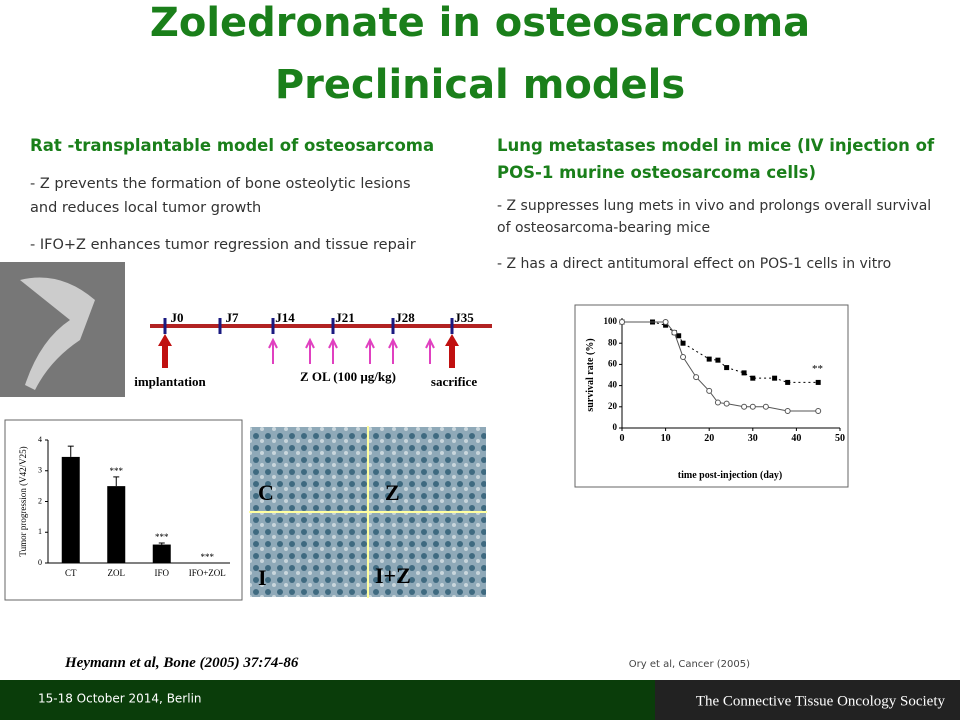  I want to click on y-tick-label: 2, so click(40, 500).